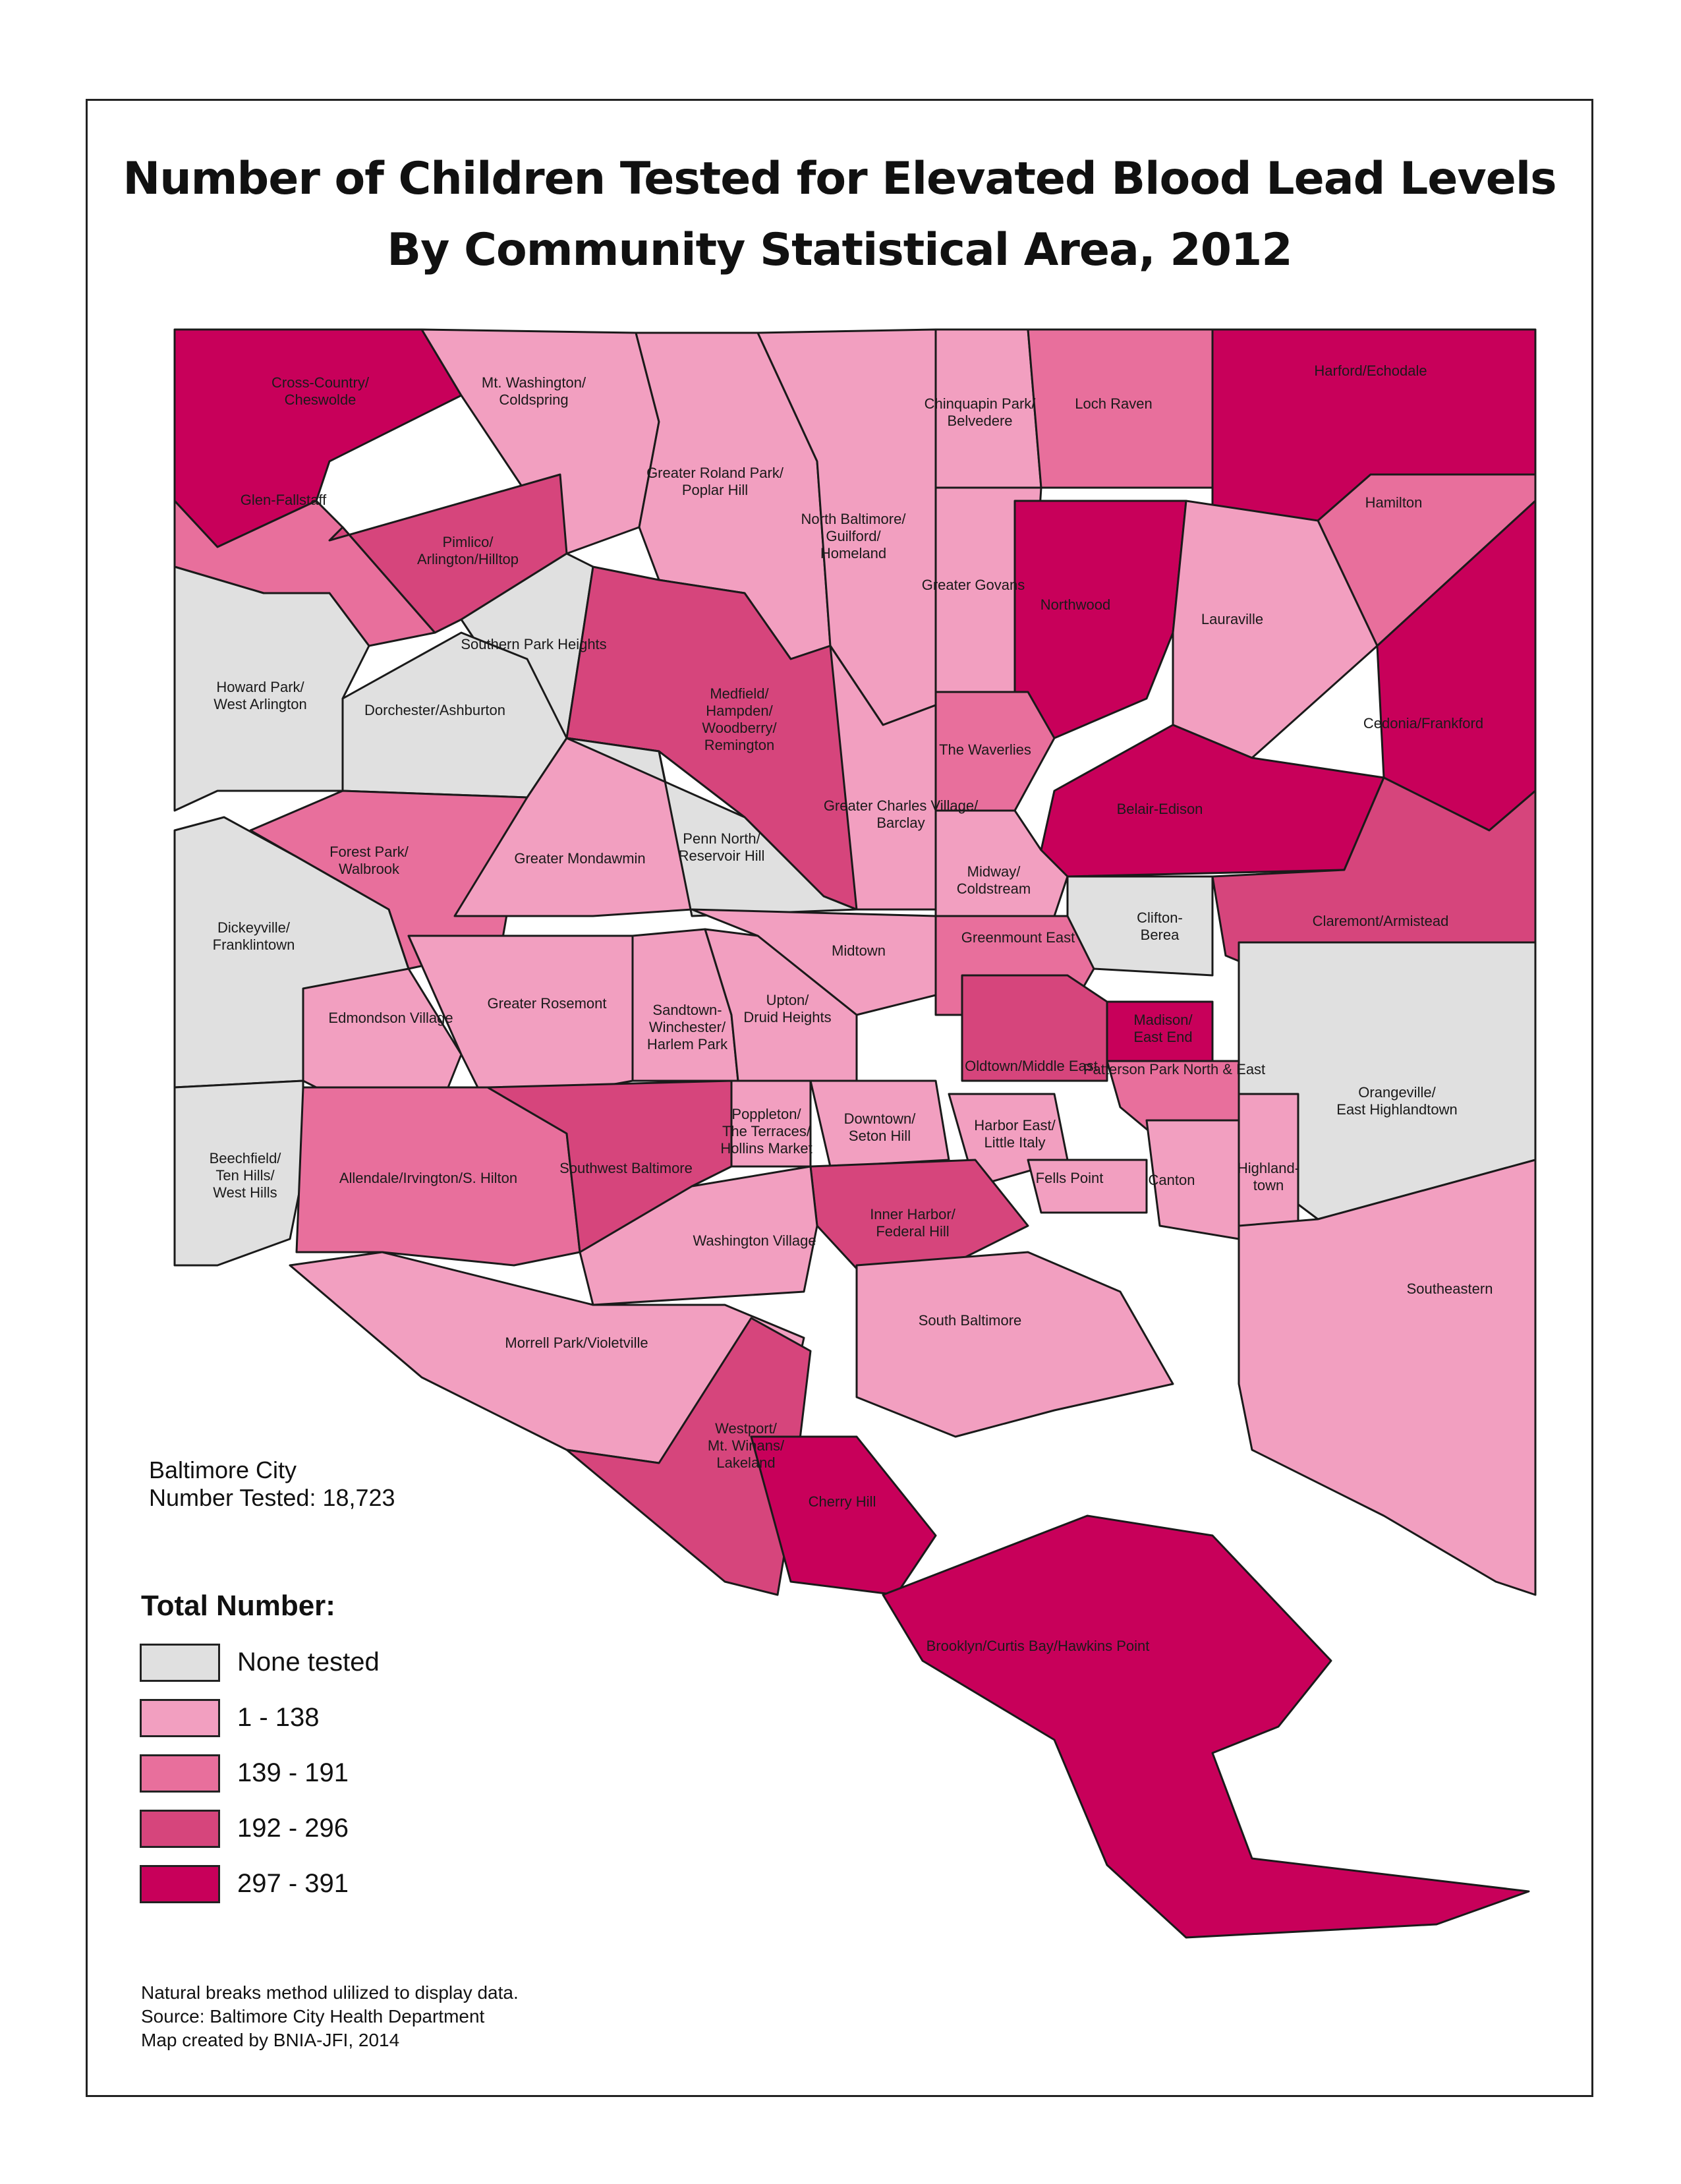 This screenshot has width=1681, height=2184. I want to click on csa-label: Midway/Coldstream, so click(994, 880).